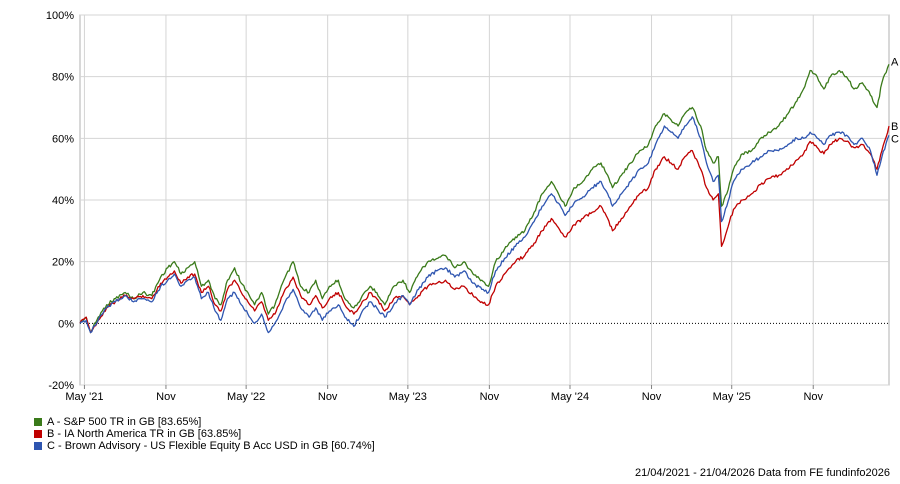  Describe the element at coordinates (895, 62) in the screenshot. I see `series-end-label-a: A` at that location.